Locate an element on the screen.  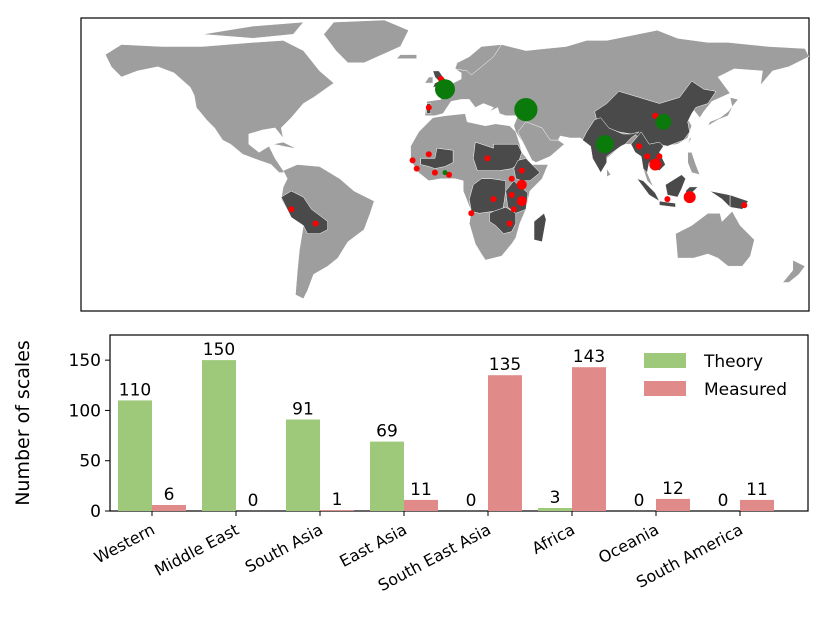
country-chad-sudan is located at coordinates (498, 156).